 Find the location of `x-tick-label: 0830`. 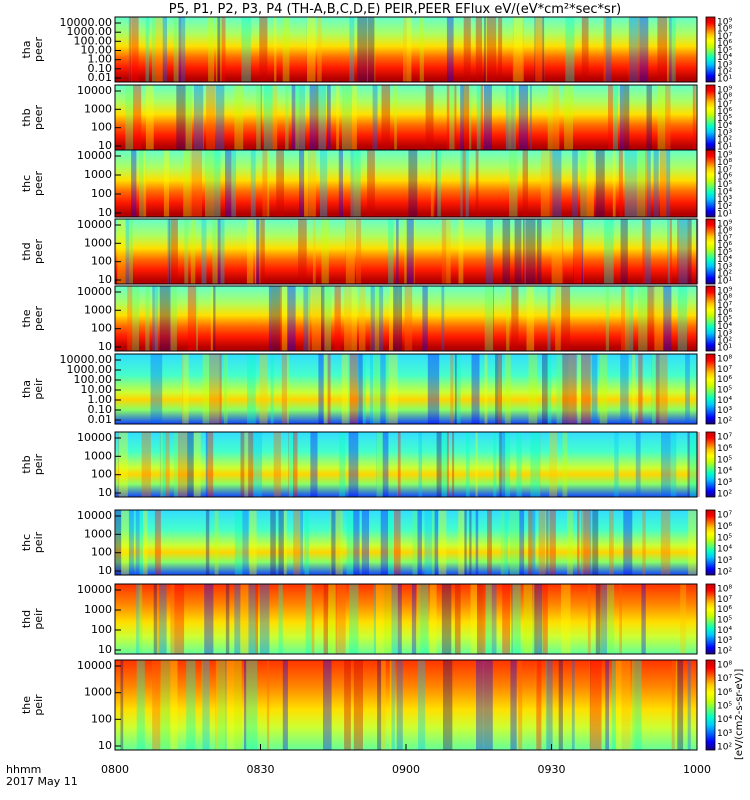

x-tick-label: 0830 is located at coordinates (261, 769).